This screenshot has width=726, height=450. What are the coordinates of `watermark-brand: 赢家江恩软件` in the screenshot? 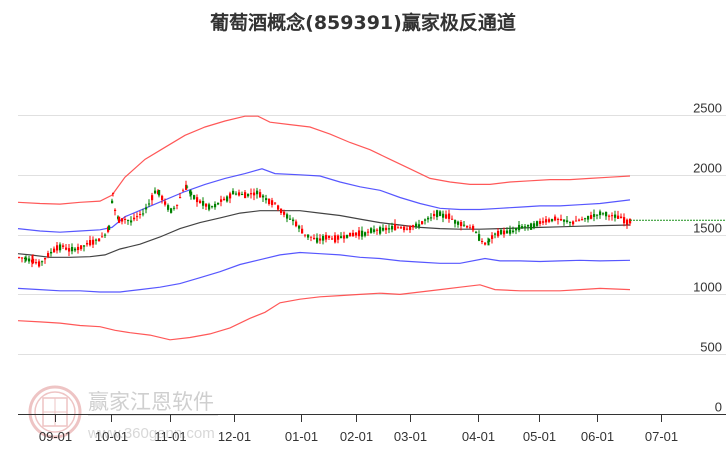 It's located at (151, 402).